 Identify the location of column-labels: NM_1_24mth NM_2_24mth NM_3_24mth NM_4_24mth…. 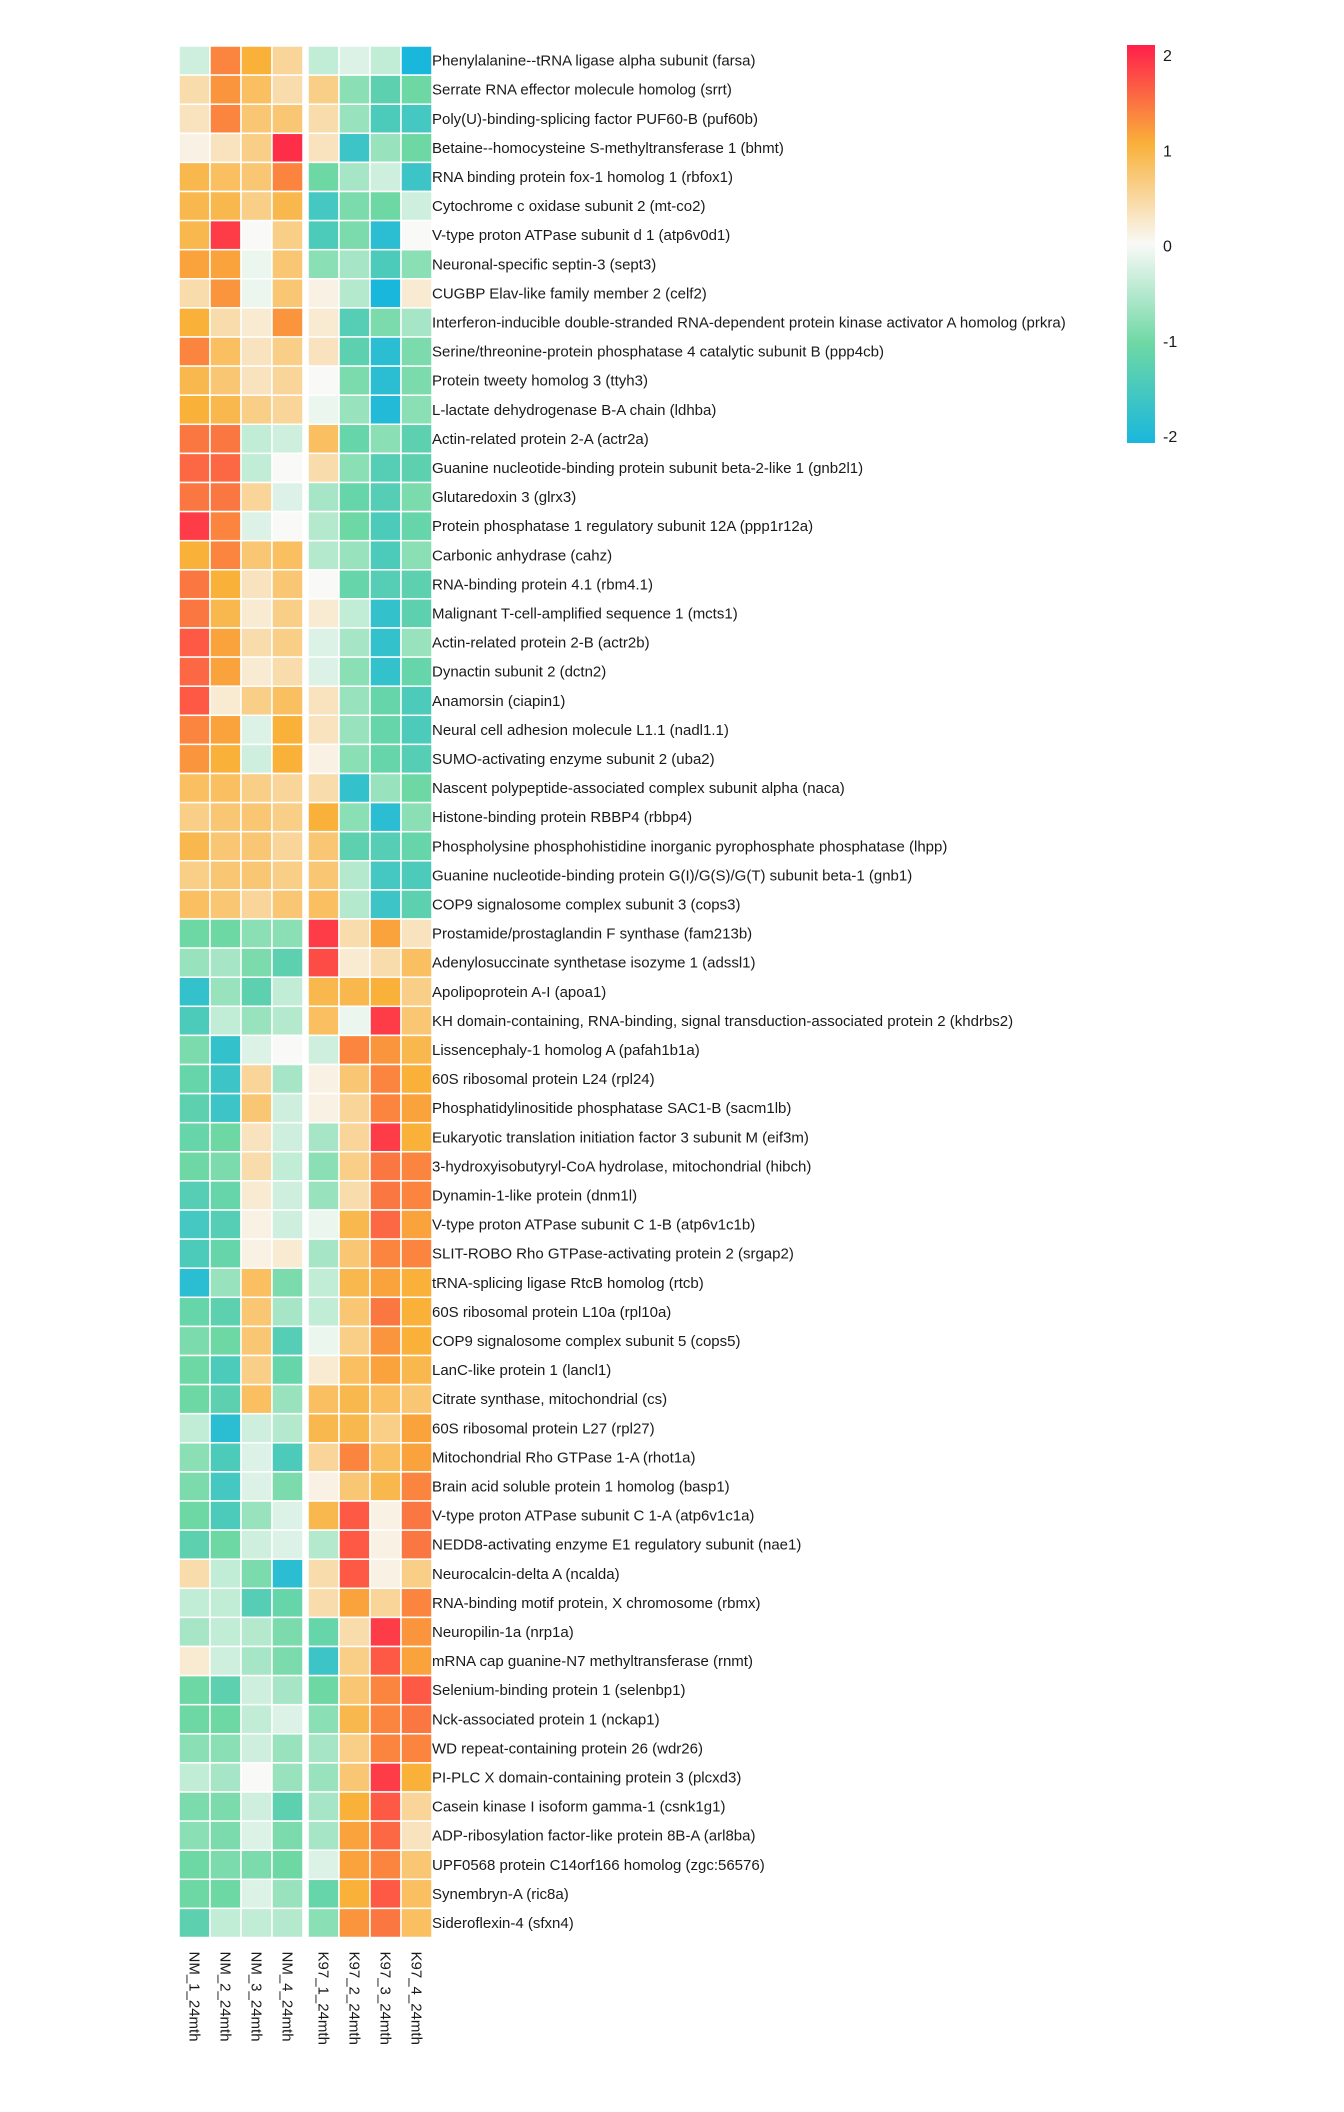
(305, 1998).